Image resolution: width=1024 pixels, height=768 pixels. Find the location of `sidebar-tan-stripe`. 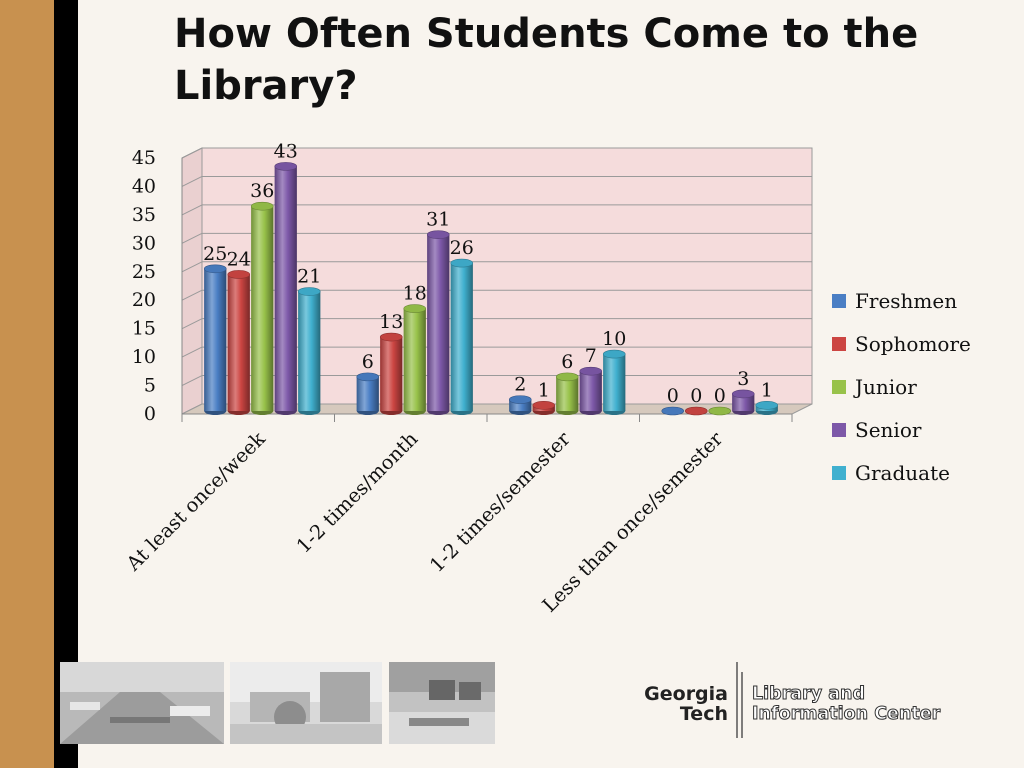

sidebar-tan-stripe is located at coordinates (27, 384).